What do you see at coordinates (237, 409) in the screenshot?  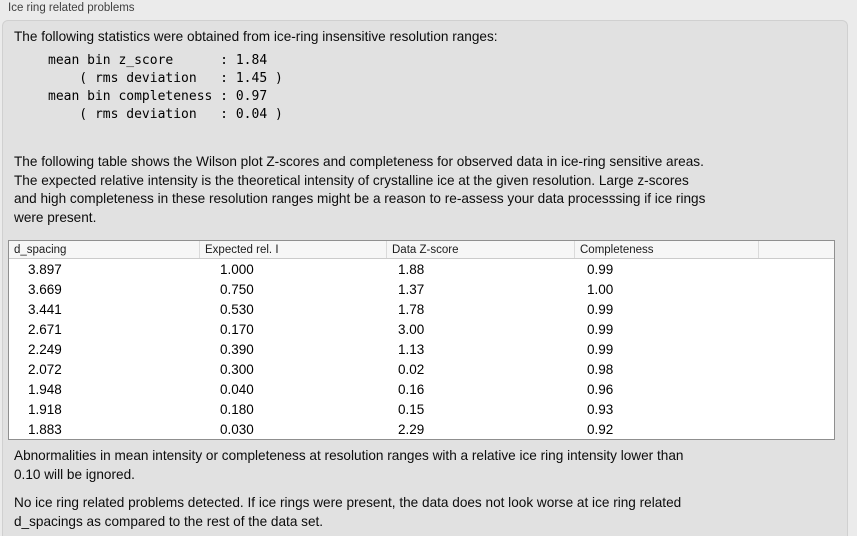 I see `table-cell: 0.180` at bounding box center [237, 409].